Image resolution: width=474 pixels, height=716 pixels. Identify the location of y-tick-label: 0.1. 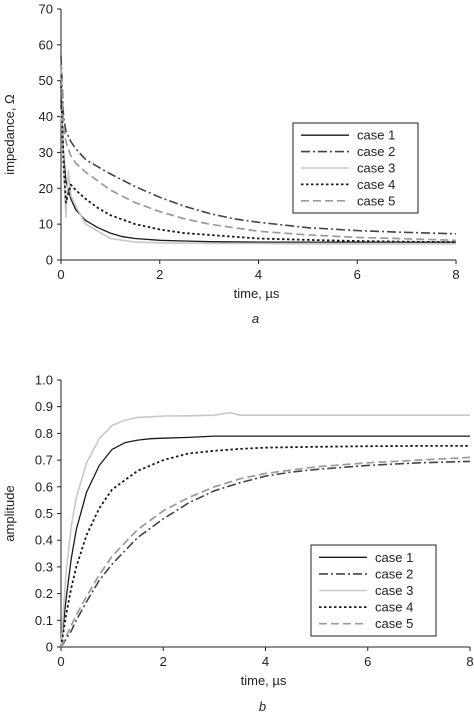
(44, 620).